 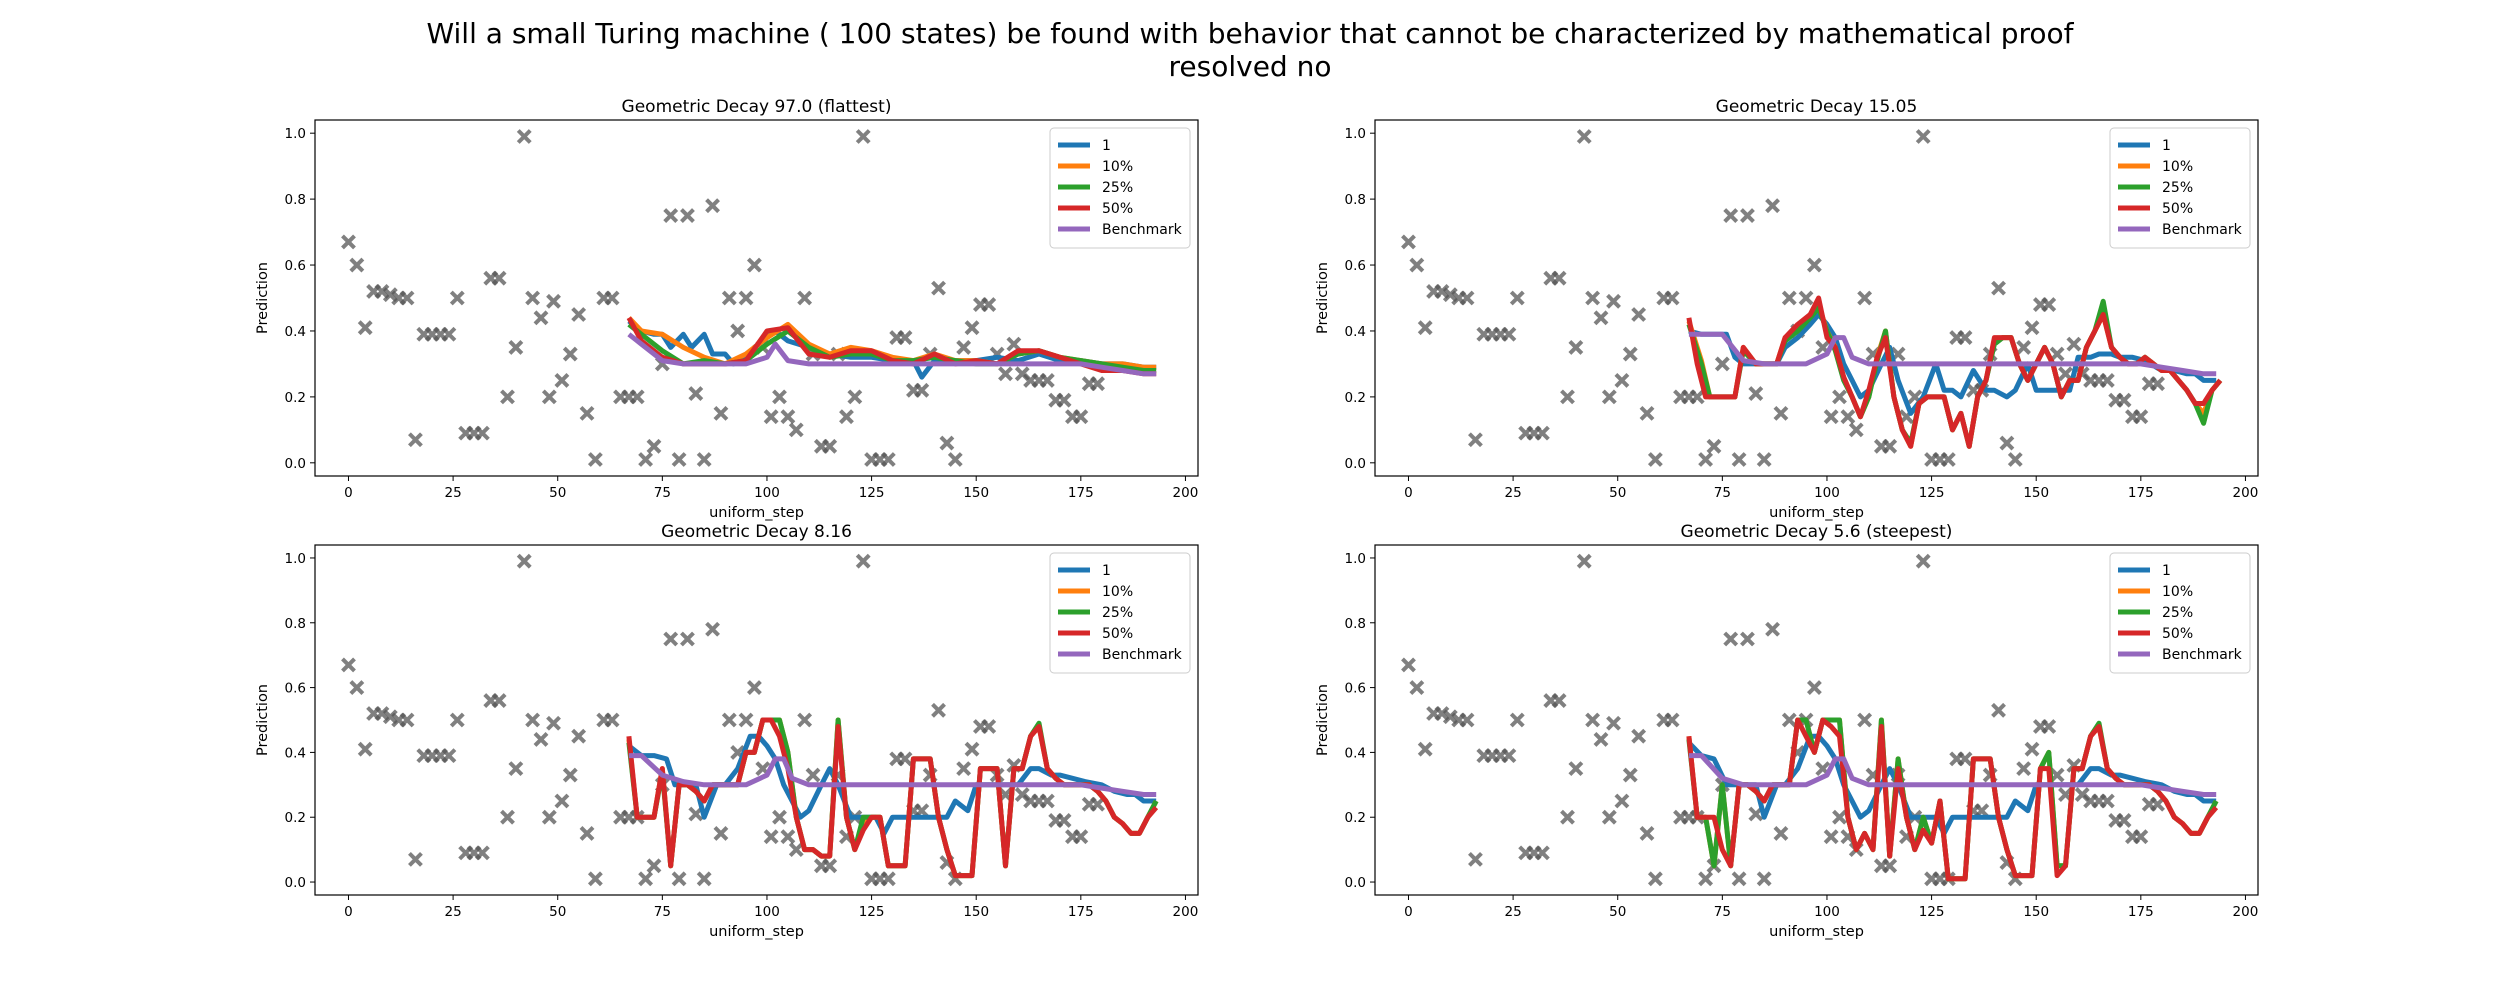 I want to click on legend-label: 50%, so click(x=2177, y=634).